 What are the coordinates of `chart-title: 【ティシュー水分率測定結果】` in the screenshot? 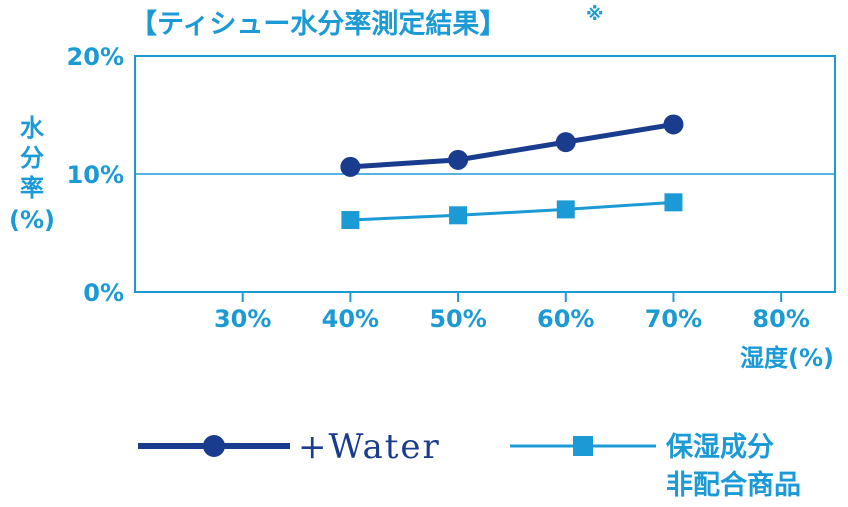 It's located at (318, 24).